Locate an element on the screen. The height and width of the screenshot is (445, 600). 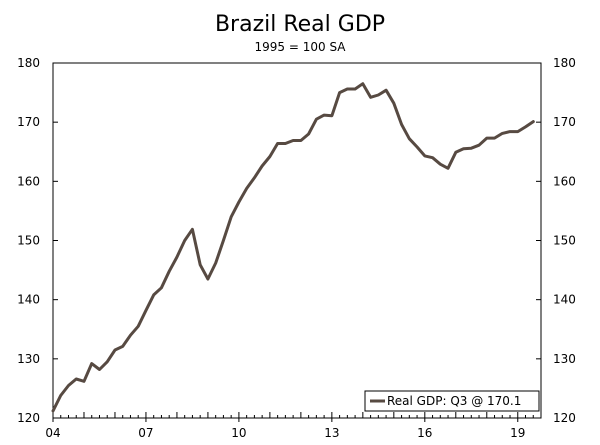
y-tick-label-right: 130 is located at coordinates (564, 359).